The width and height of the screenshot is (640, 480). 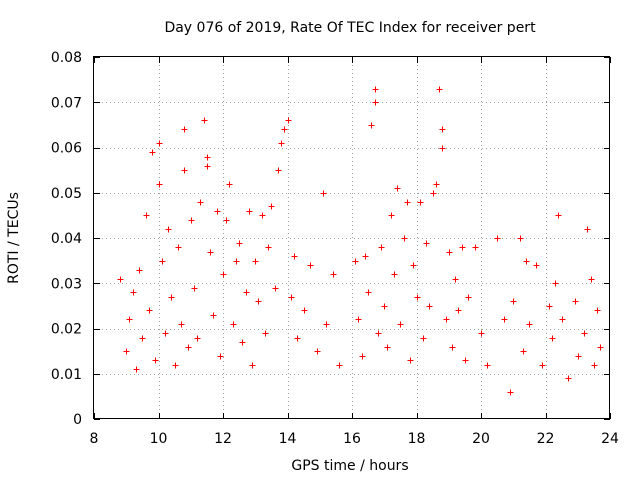 I want to click on y-tick-label: 0.03, so click(x=66, y=284).